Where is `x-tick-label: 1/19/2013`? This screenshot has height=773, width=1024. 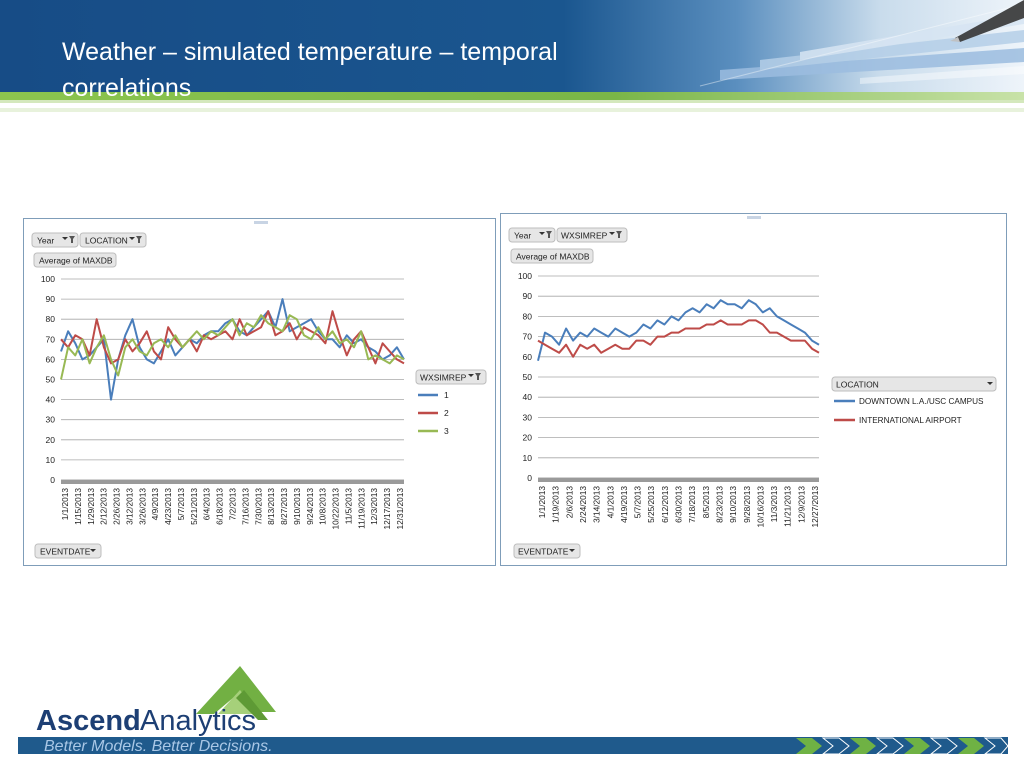 x-tick-label: 1/19/2013 is located at coordinates (556, 504).